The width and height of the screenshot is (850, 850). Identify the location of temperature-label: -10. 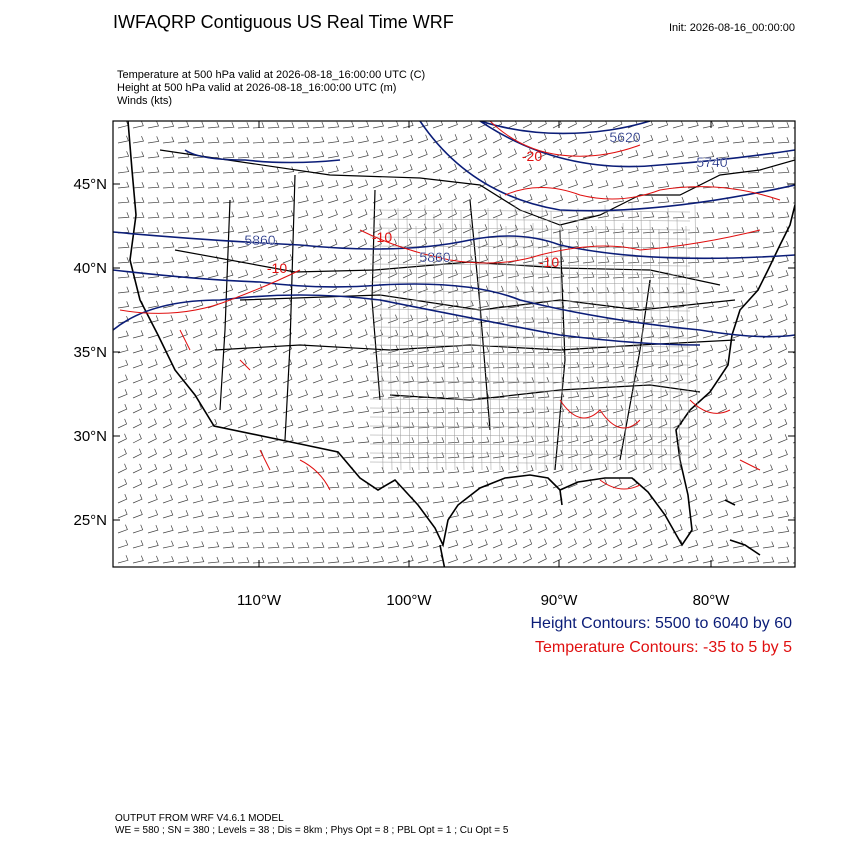
(382, 237).